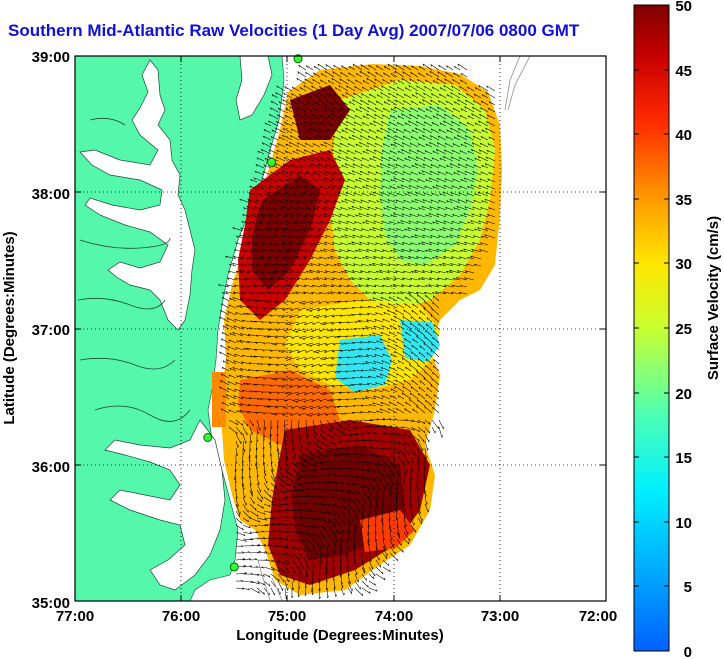  What do you see at coordinates (598, 616) in the screenshot?
I see `lon-tick-label: 72:00` at bounding box center [598, 616].